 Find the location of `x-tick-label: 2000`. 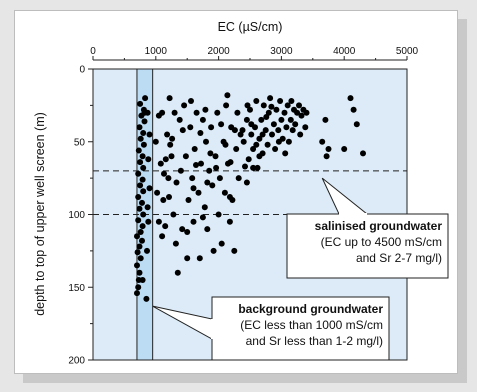

x-tick-label: 2000 is located at coordinates (218, 51).